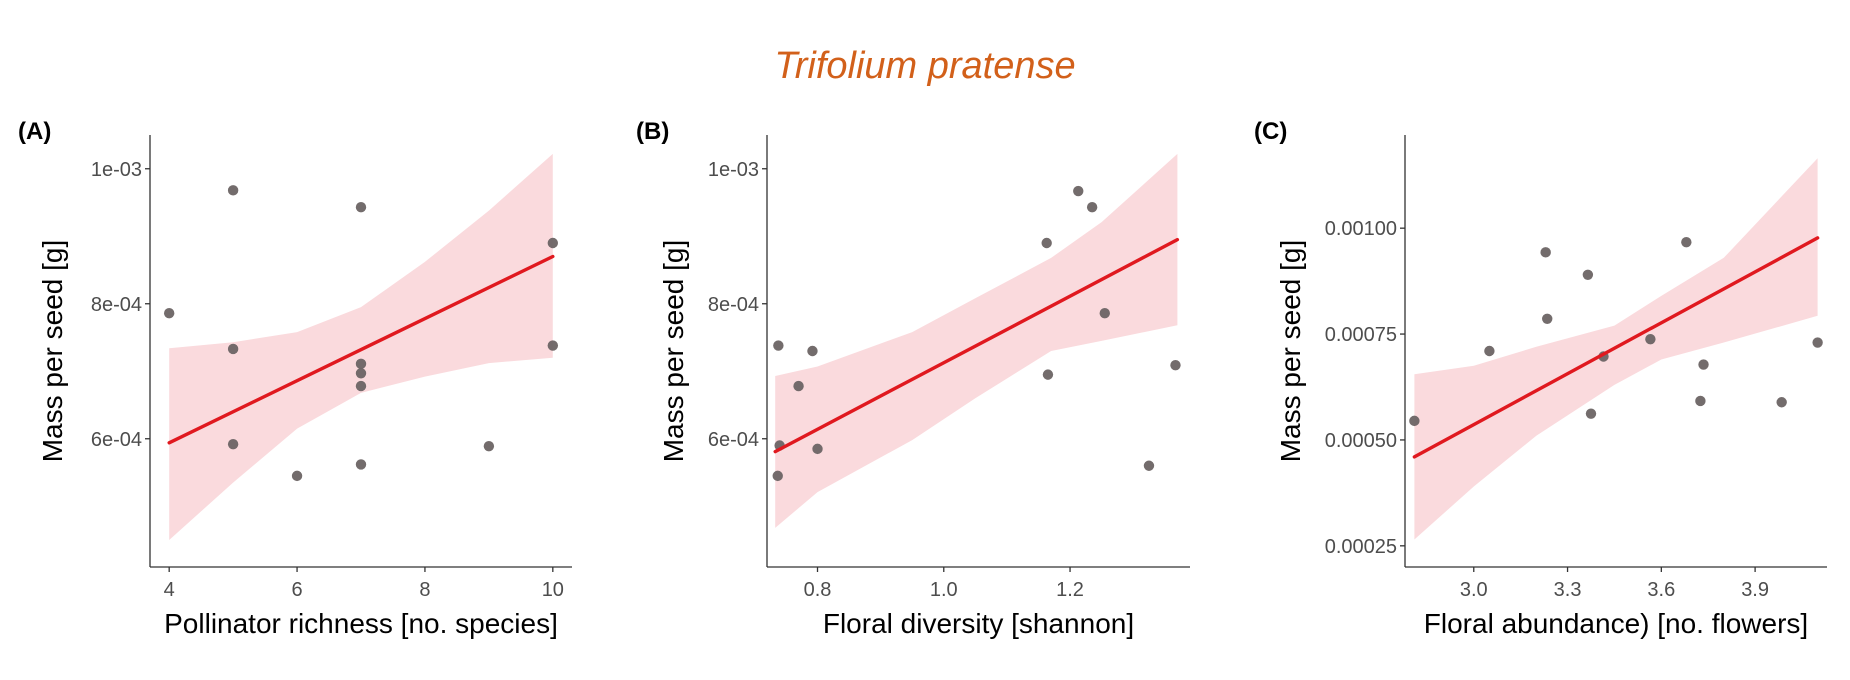 The image size is (1850, 680). What do you see at coordinates (944, 590) in the screenshot?
I see `x-tick-label: 1.0` at bounding box center [944, 590].